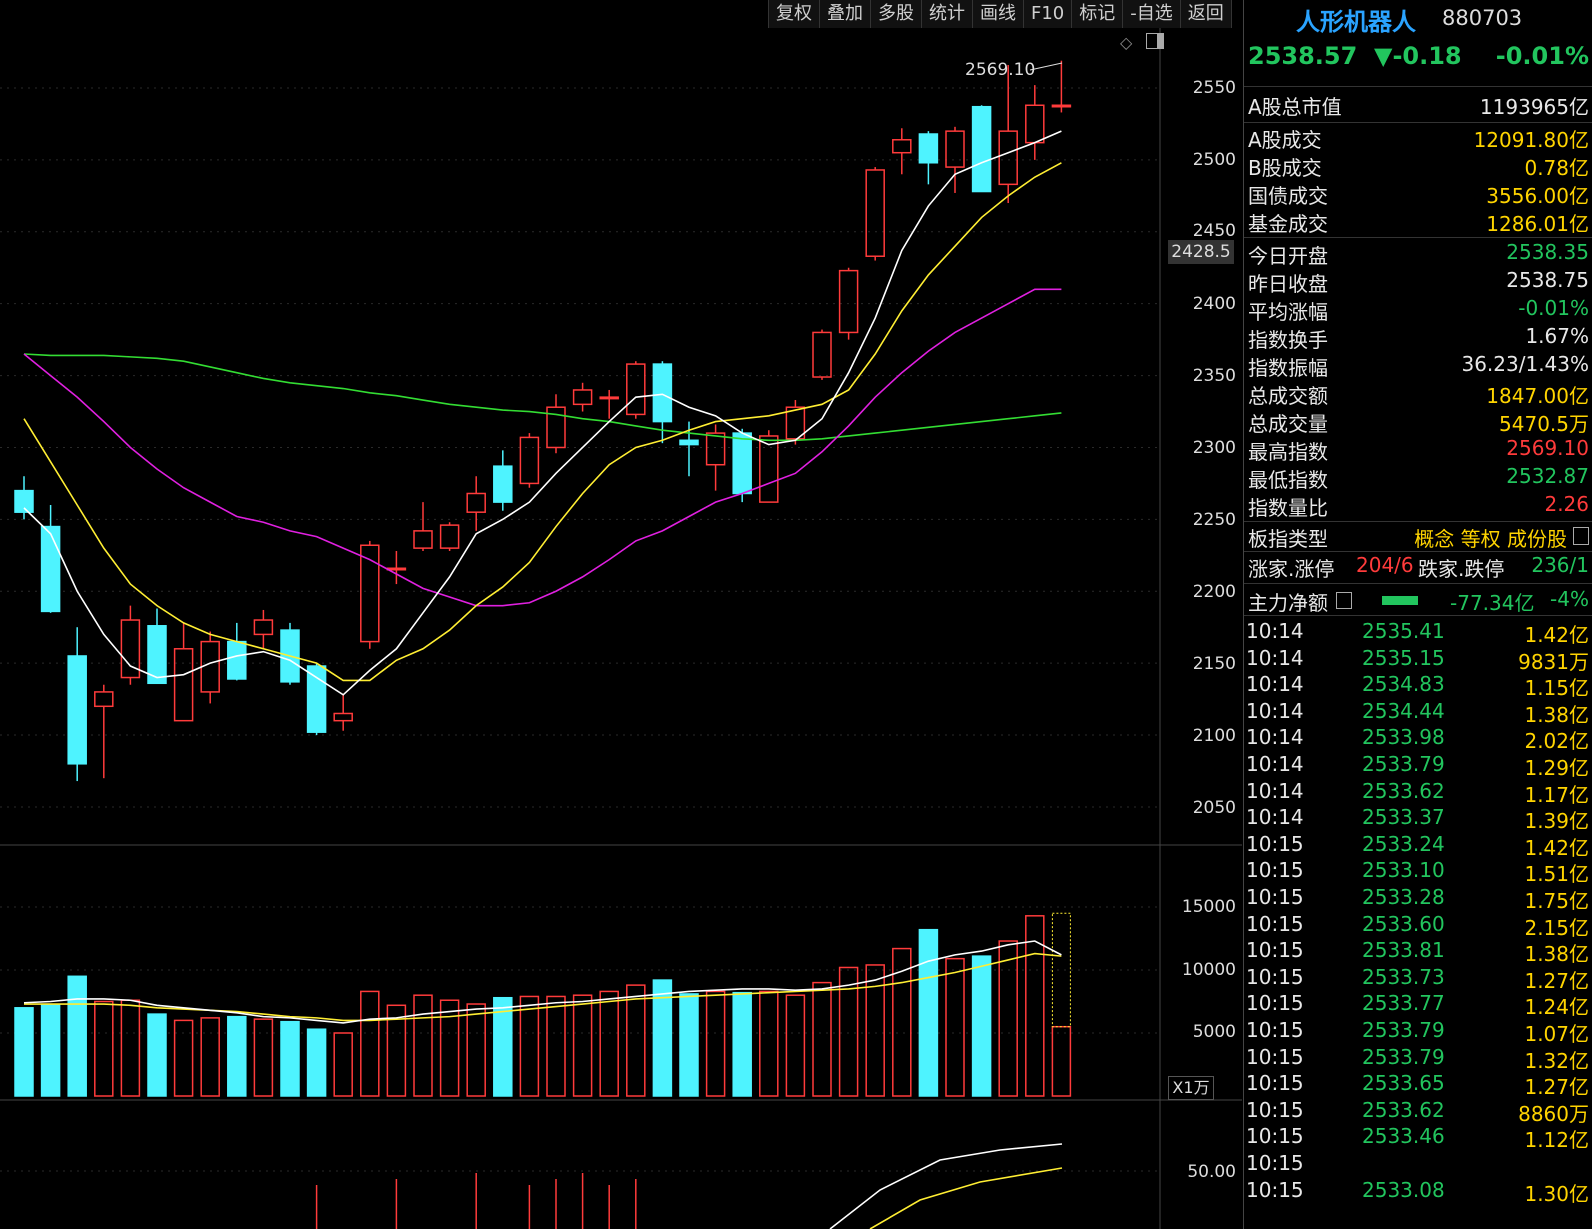 This screenshot has width=1592, height=1229. What do you see at coordinates (1418, 537) in the screenshot?
I see `board-type-row: 板指类型 概念 等权 成份股` at bounding box center [1418, 537].